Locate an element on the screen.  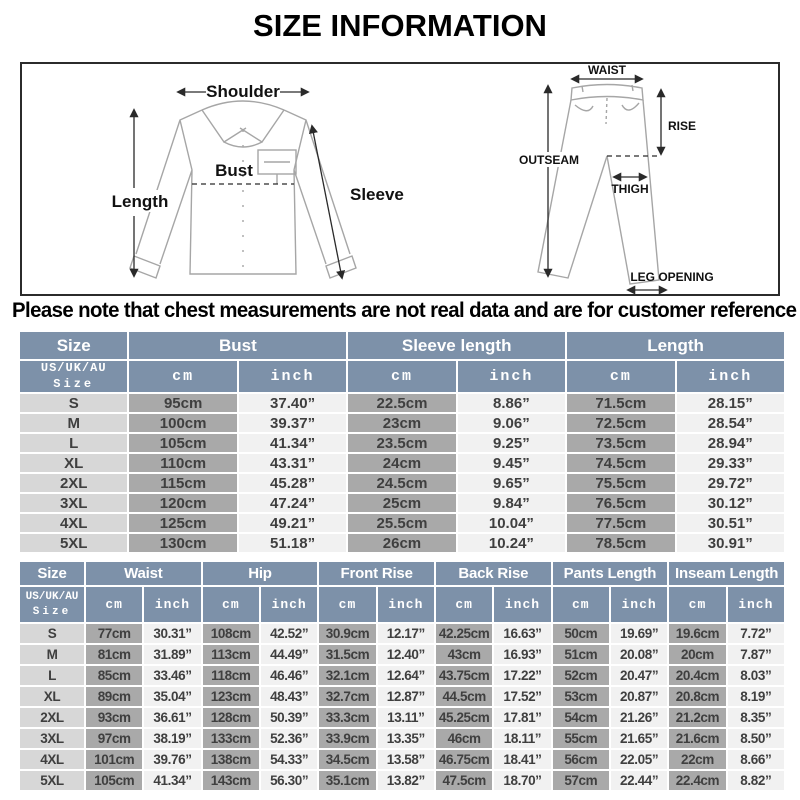
cm-cell: 133cm is located at coordinates (230, 738).